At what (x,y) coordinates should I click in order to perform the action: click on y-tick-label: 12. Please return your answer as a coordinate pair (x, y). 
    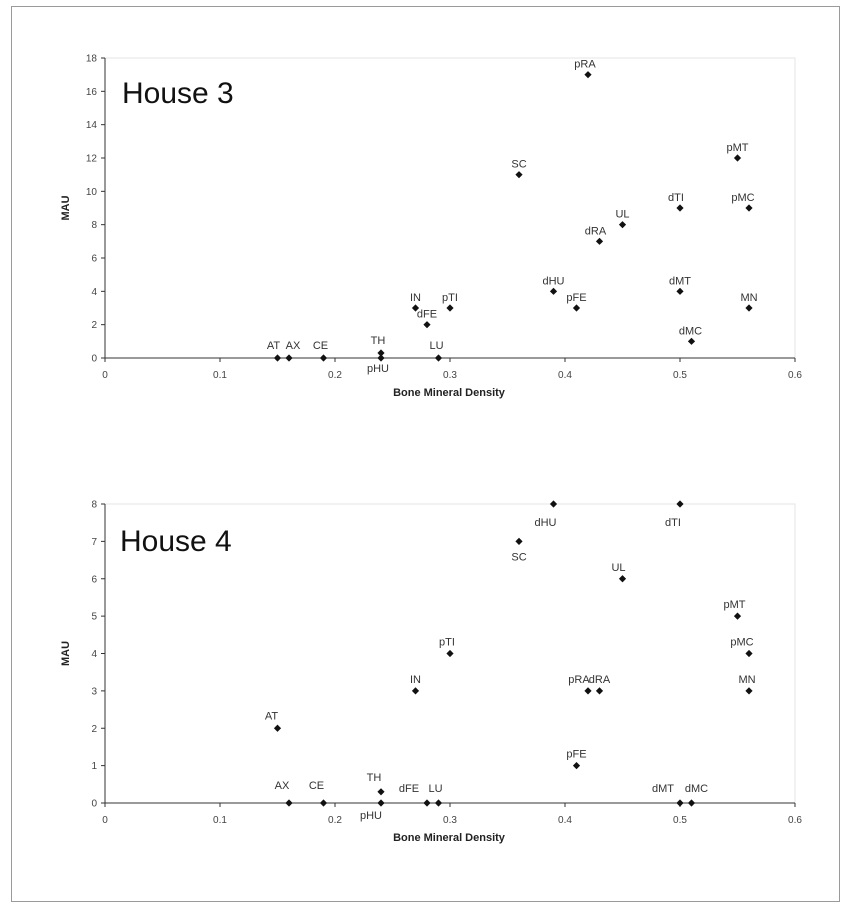
    Looking at the image, I should click on (92, 159).